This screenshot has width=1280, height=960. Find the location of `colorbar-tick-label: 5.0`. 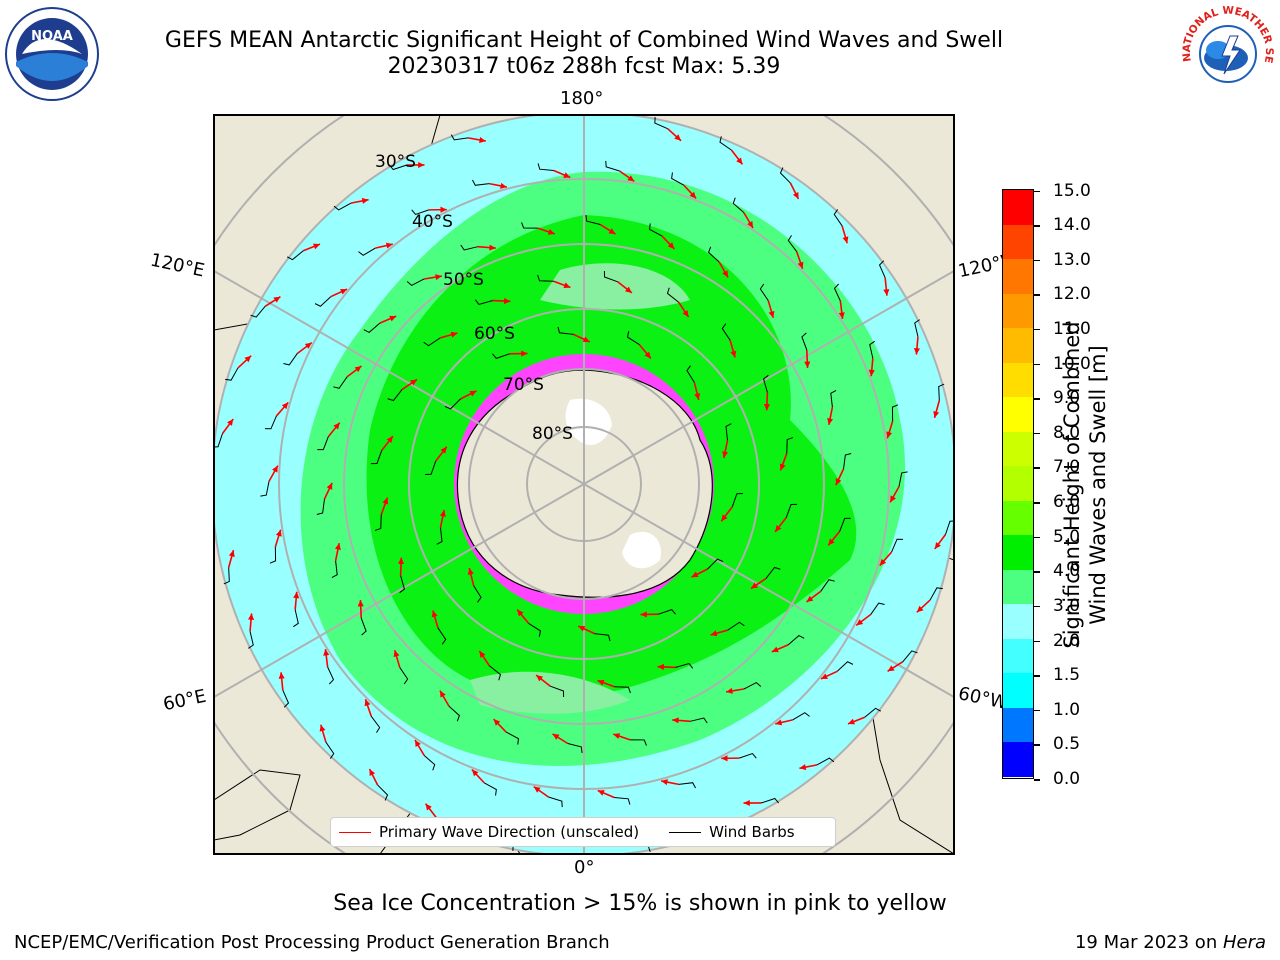

colorbar-tick-label: 5.0 is located at coordinates (1067, 536).